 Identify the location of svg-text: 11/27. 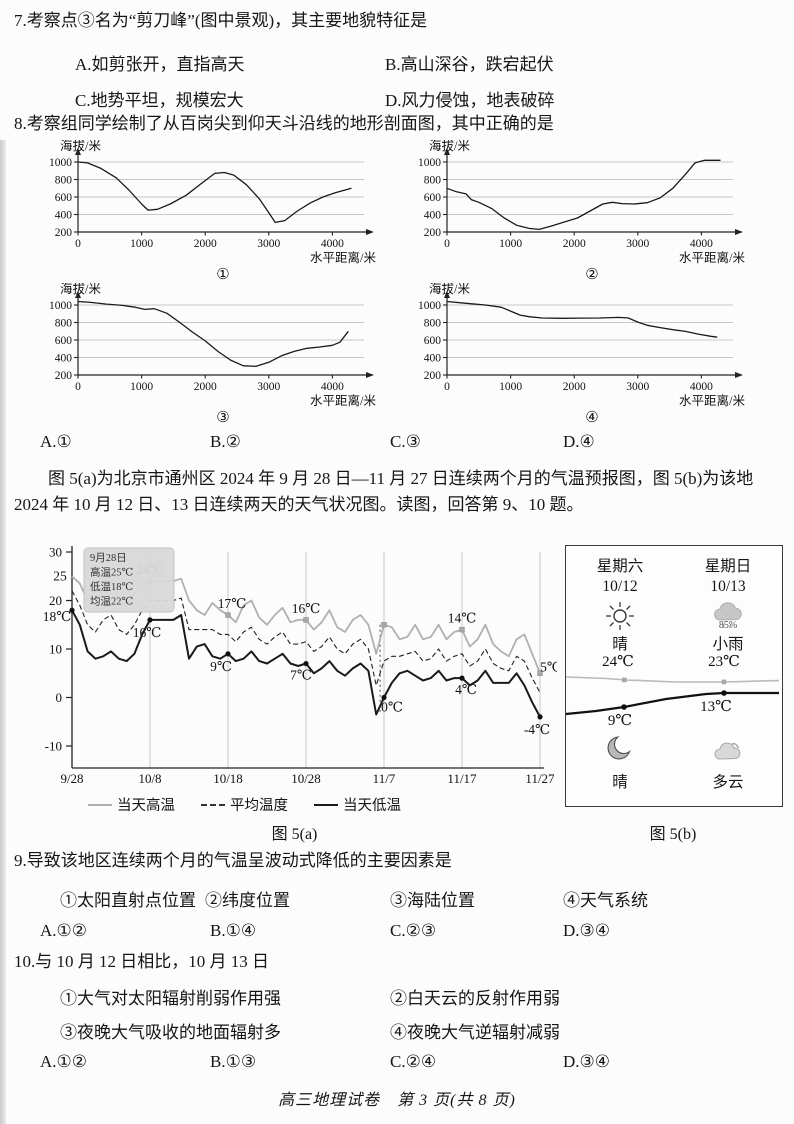
(540, 778).